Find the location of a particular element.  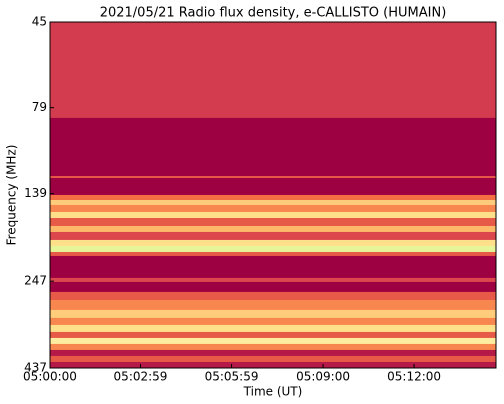

x-tick-label: 05:02:59 is located at coordinates (141, 377).